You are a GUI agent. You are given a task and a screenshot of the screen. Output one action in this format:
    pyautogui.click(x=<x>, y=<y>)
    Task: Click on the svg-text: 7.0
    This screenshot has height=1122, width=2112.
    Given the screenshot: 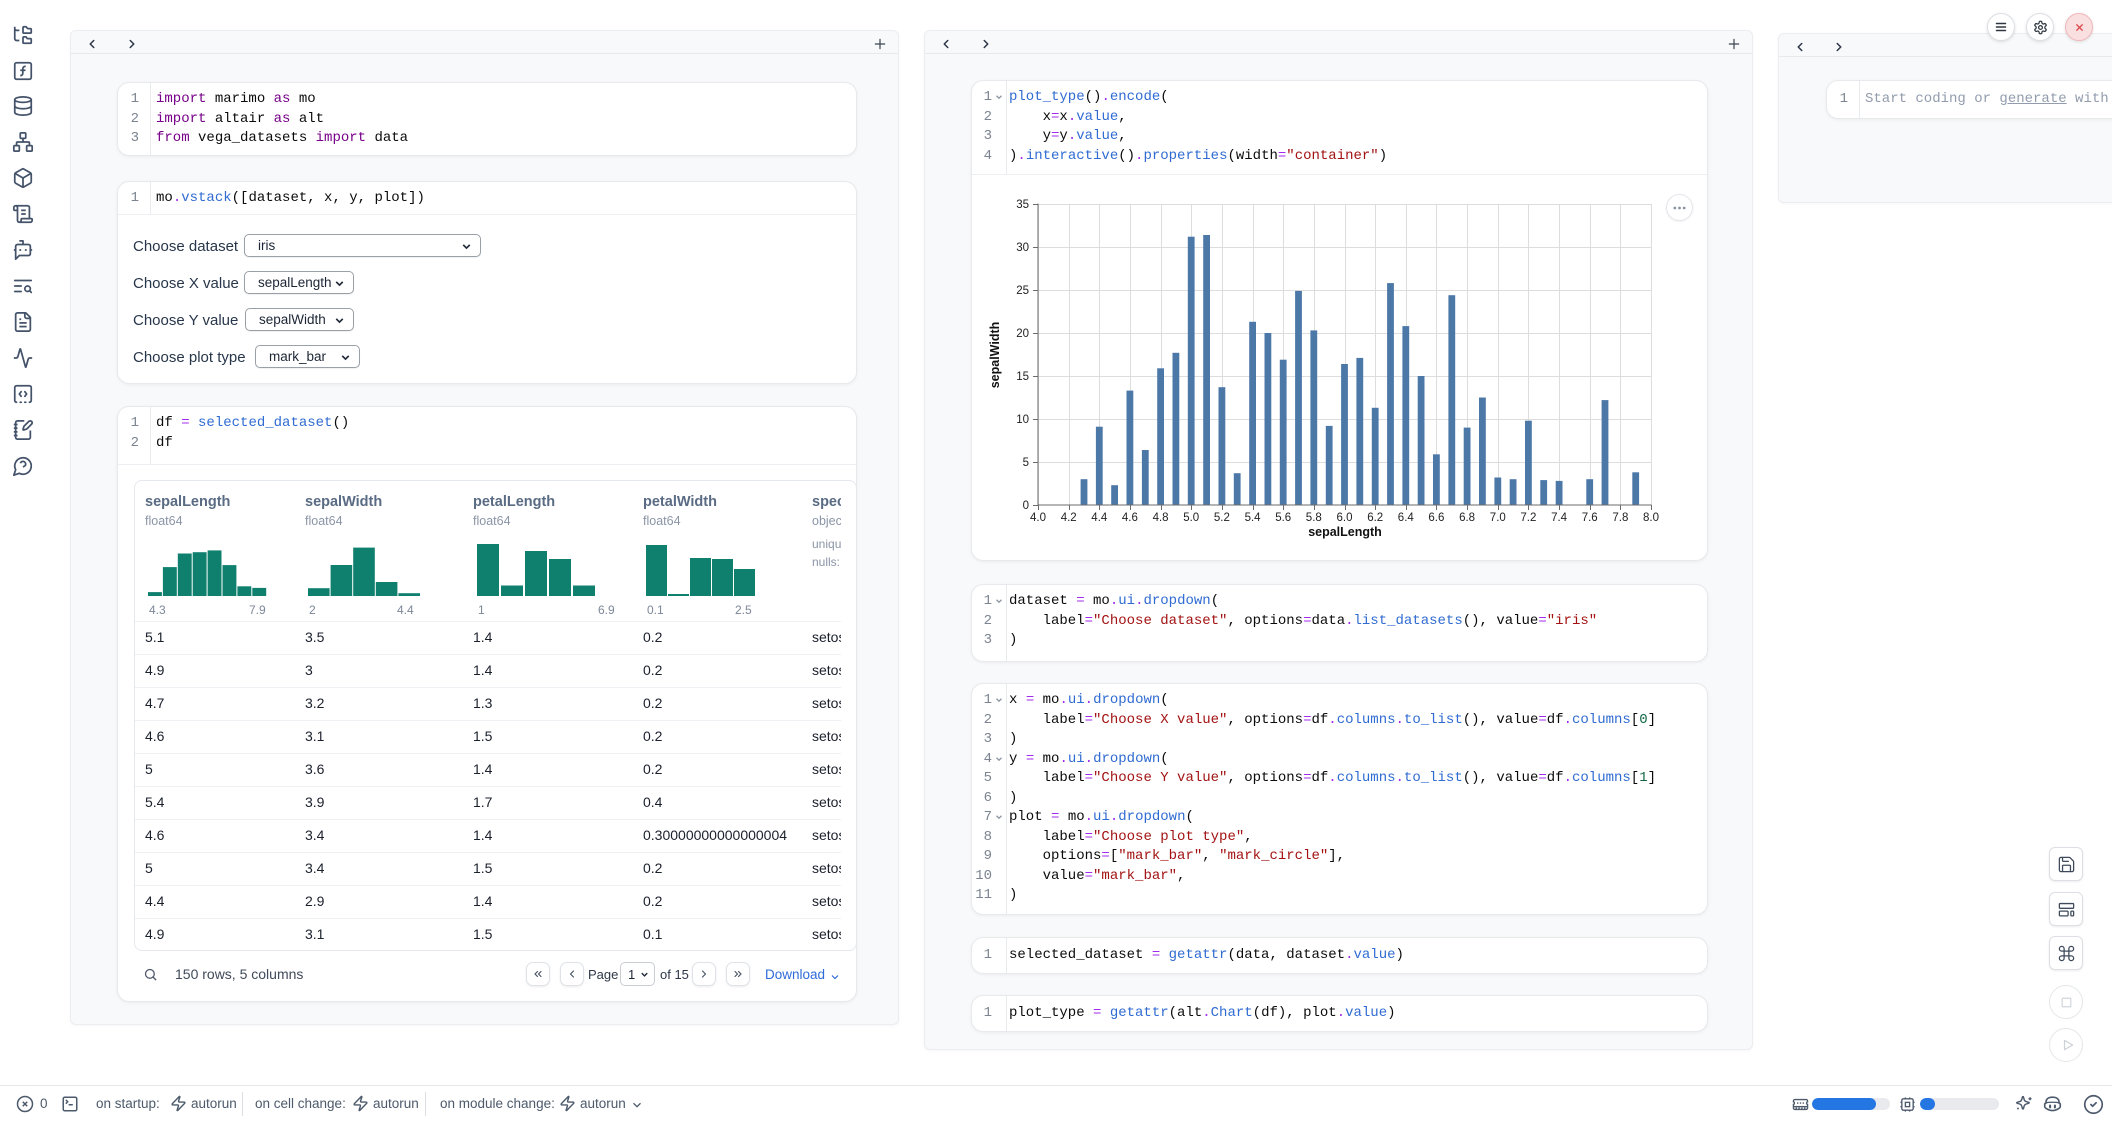 What is the action you would take?
    pyautogui.click(x=1498, y=518)
    